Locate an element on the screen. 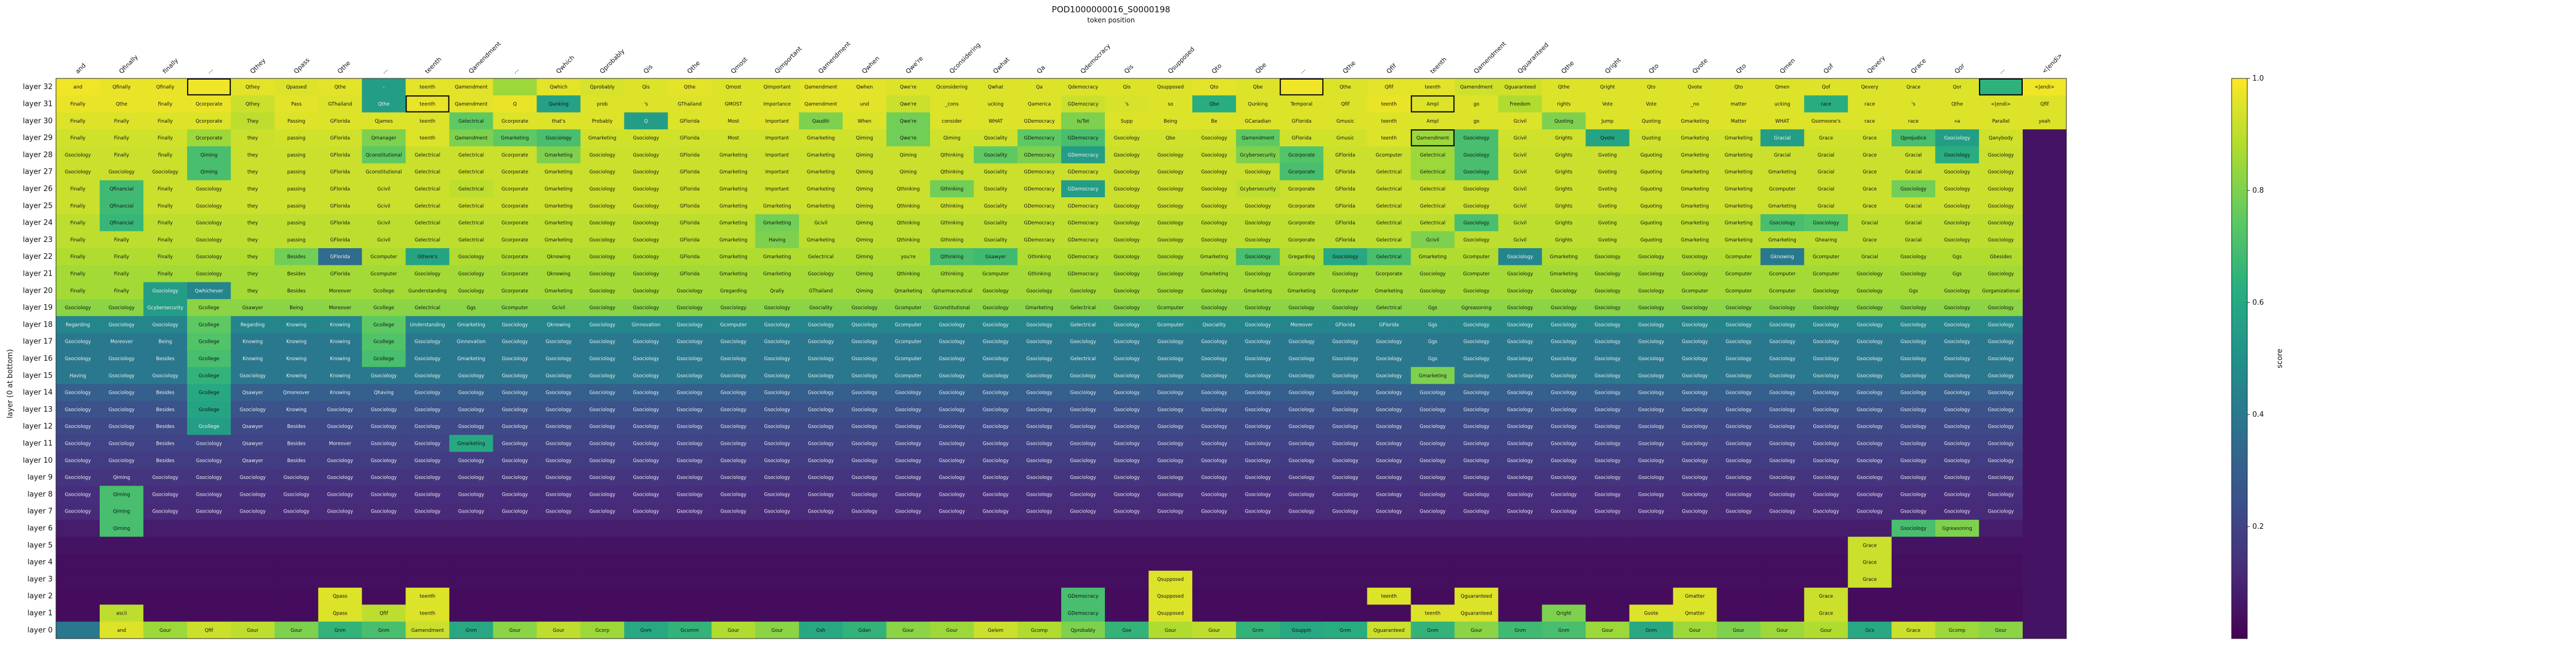  cell-label: Qfif is located at coordinates (2045, 104).